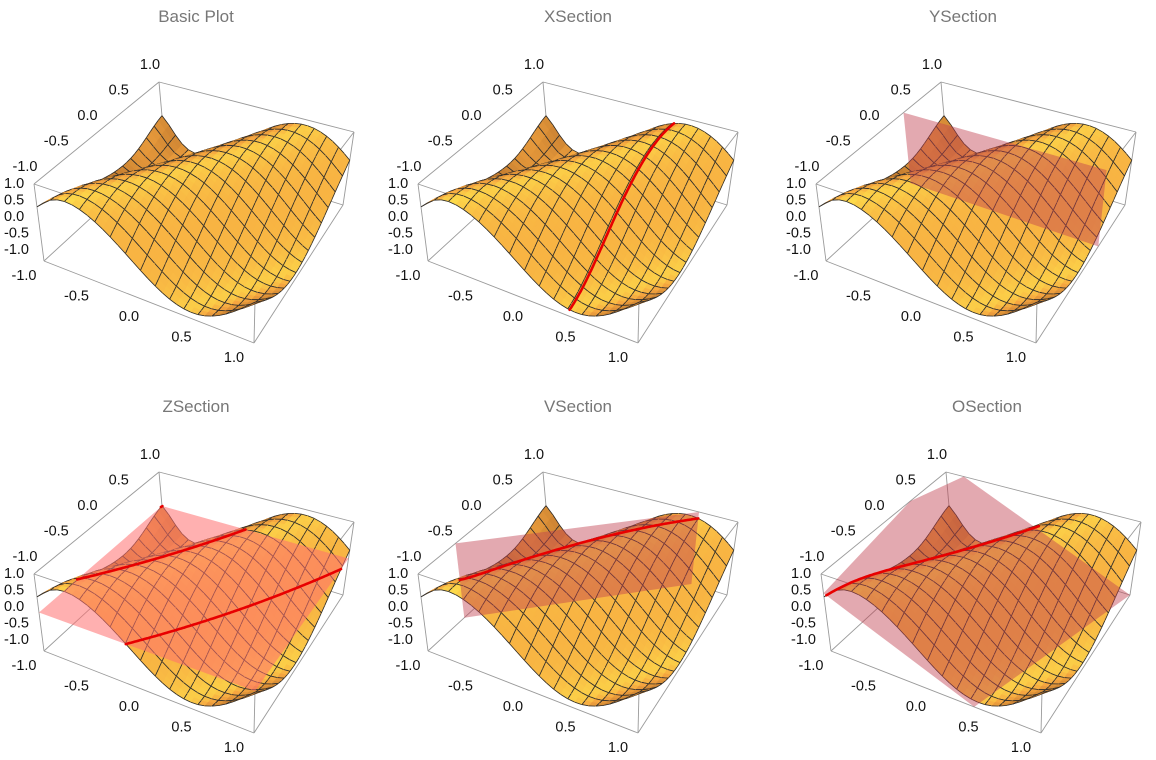 The image size is (1156, 760). Describe the element at coordinates (471, 116) in the screenshot. I see `y-tick-label: 0.0` at that location.